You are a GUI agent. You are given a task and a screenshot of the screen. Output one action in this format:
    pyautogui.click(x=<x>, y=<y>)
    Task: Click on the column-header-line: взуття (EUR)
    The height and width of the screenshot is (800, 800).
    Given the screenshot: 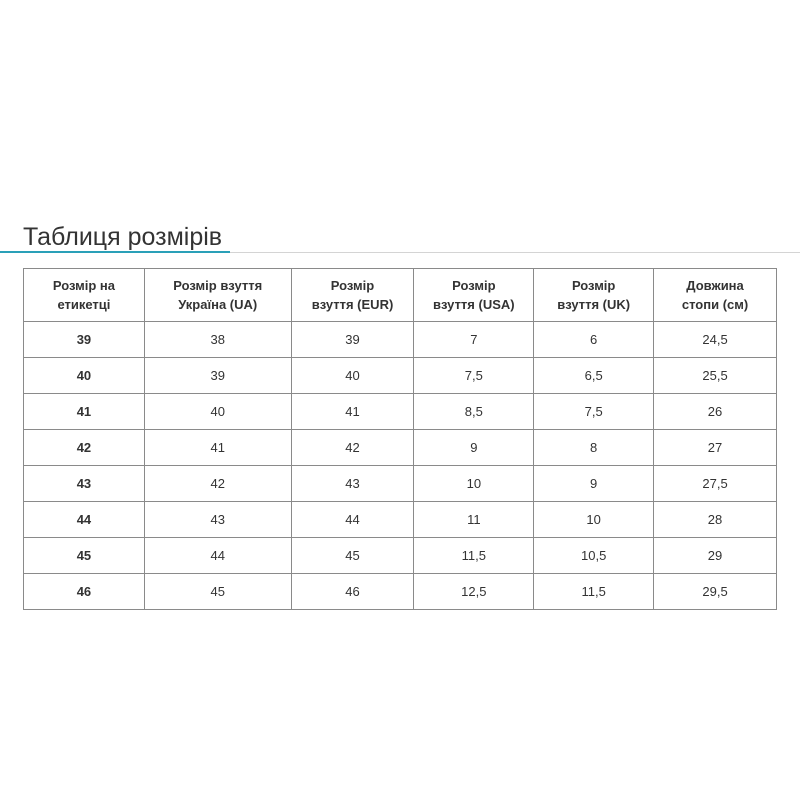 What is the action you would take?
    pyautogui.click(x=352, y=304)
    